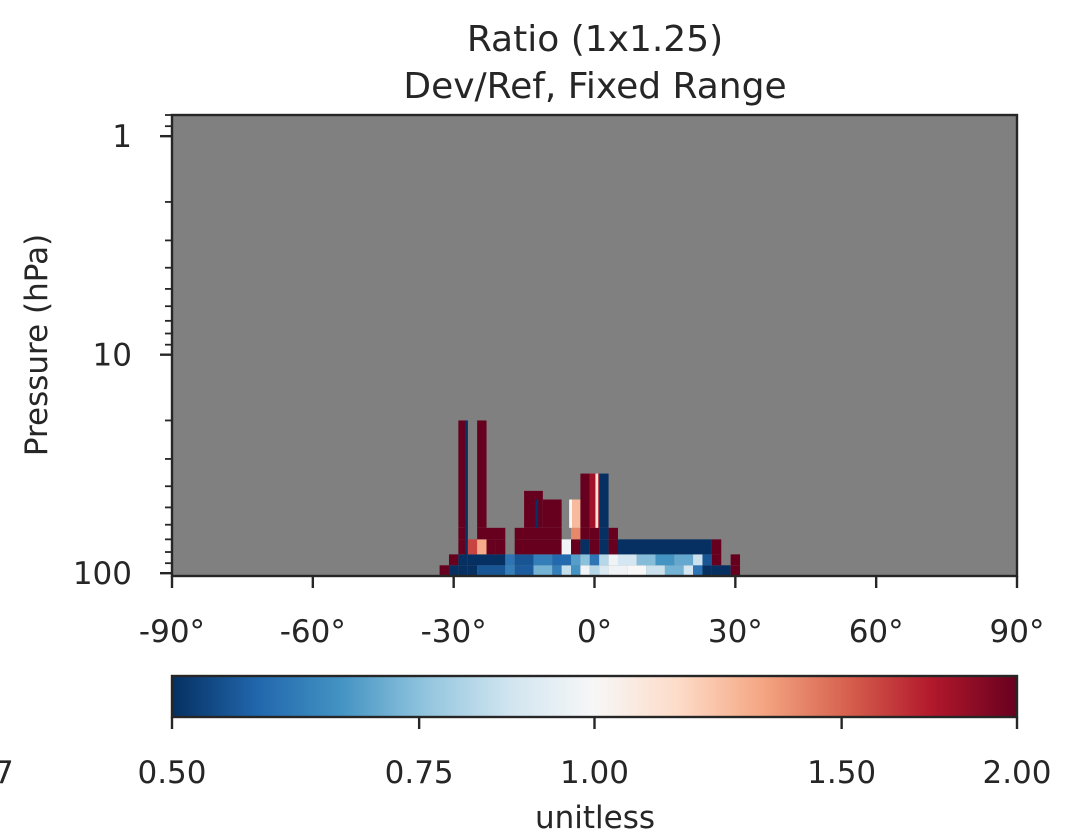 This screenshot has width=1082, height=835. Describe the element at coordinates (735, 632) in the screenshot. I see `x-tick-label: 30°` at that location.